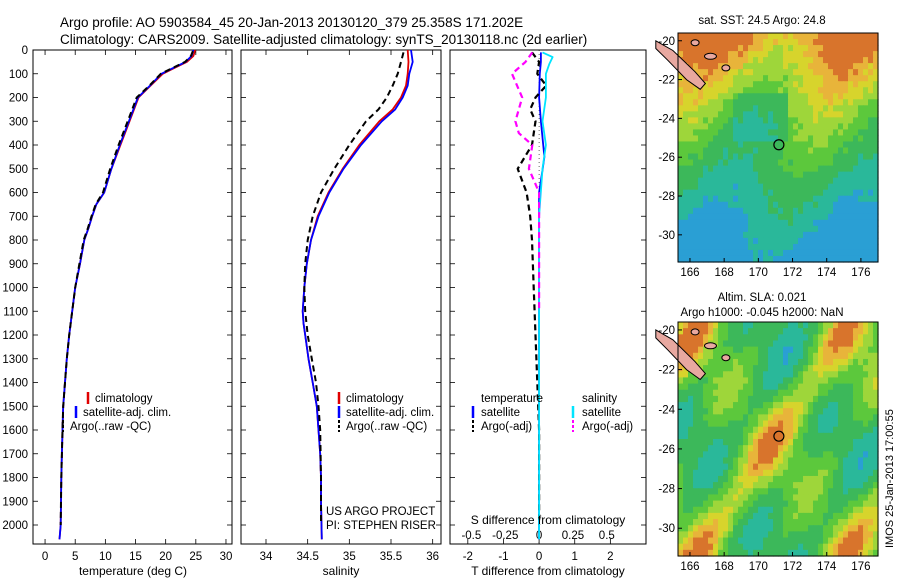 This screenshot has width=900, height=580. Describe the element at coordinates (357, 294) in the screenshot. I see `series-line-satellite-adj-clim-` at that location.